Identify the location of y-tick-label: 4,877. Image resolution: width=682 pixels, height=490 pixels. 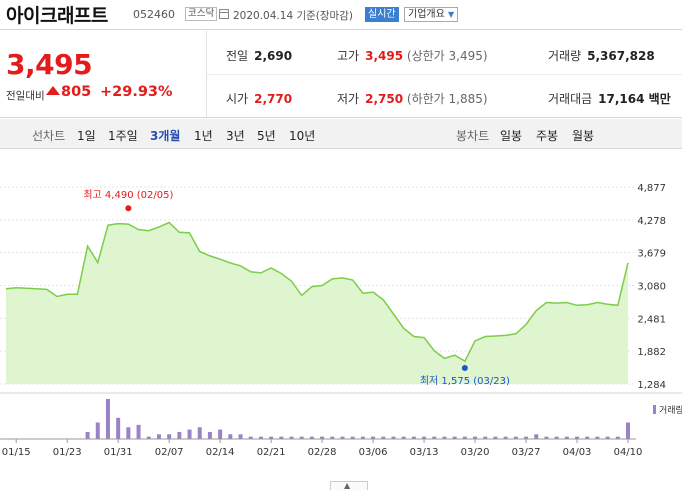
(651, 188).